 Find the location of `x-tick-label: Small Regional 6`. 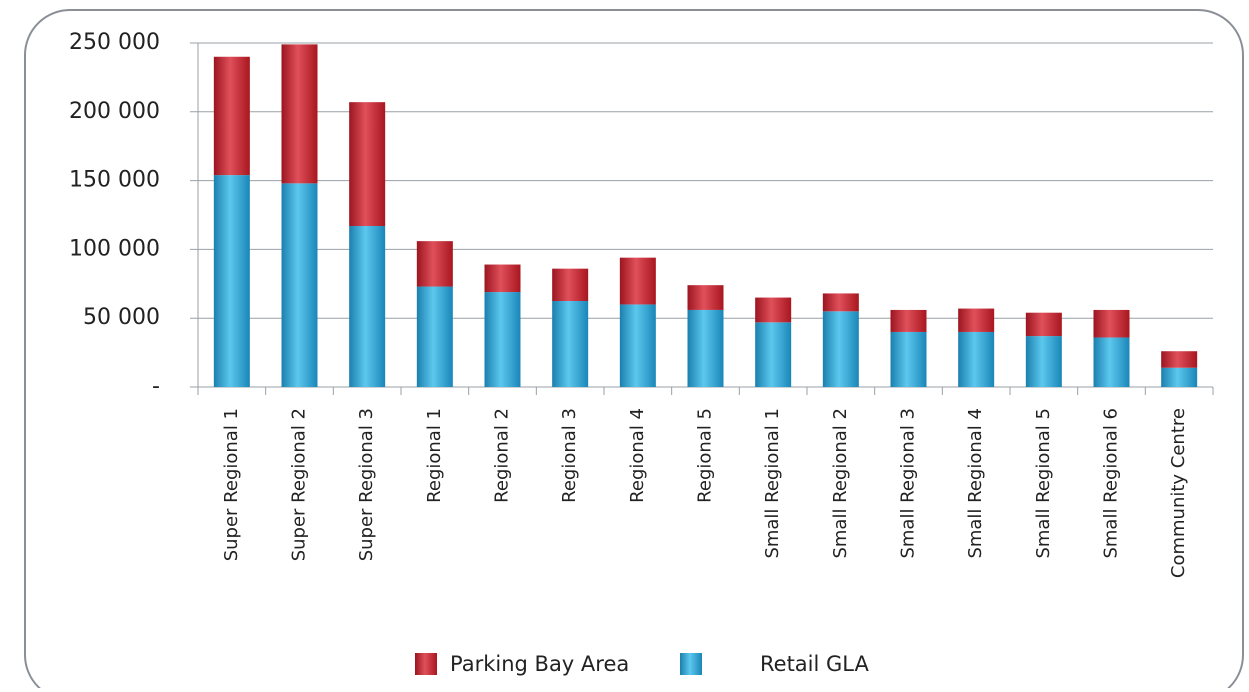

x-tick-label: Small Regional 6 is located at coordinates (1111, 483).